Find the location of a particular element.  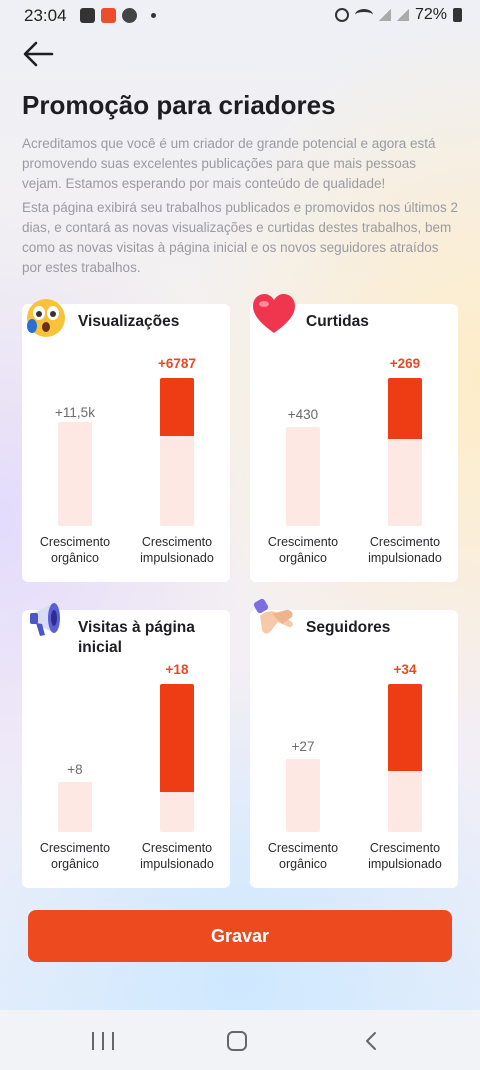

back-button is located at coordinates (40, 54).